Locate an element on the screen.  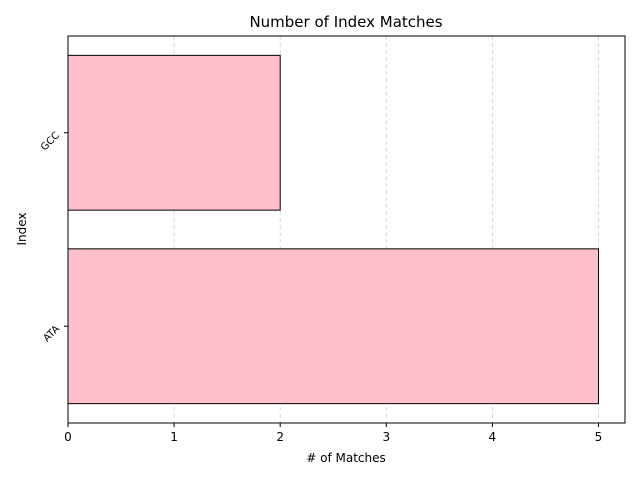
y-axis-label: Index is located at coordinates (22, 228).